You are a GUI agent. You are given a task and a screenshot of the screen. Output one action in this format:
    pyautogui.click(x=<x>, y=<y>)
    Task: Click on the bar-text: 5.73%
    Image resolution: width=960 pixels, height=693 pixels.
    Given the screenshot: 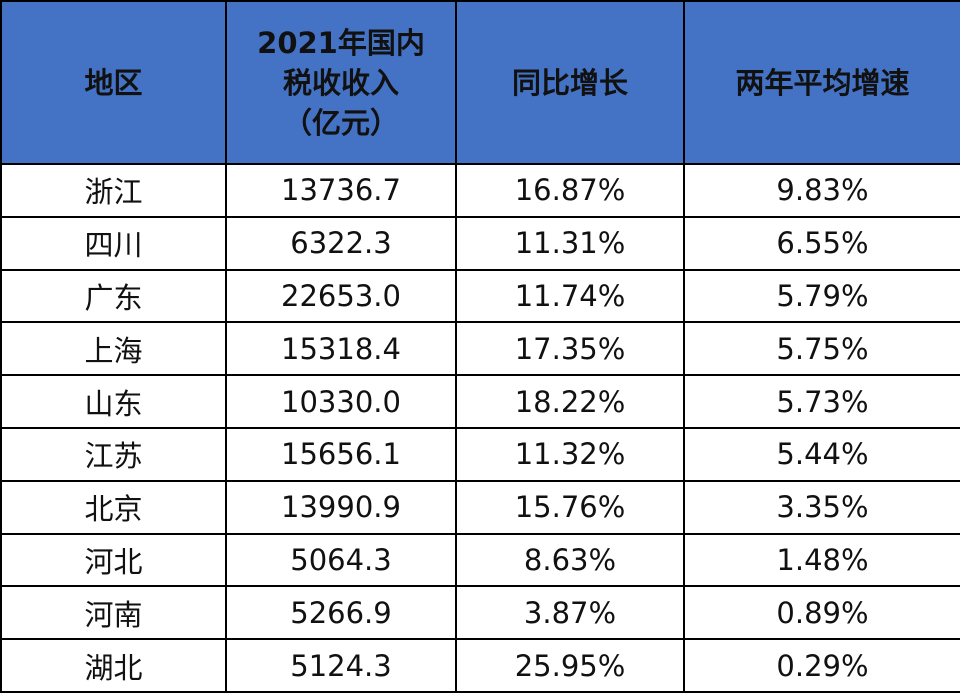 What is the action you would take?
    pyautogui.click(x=822, y=401)
    